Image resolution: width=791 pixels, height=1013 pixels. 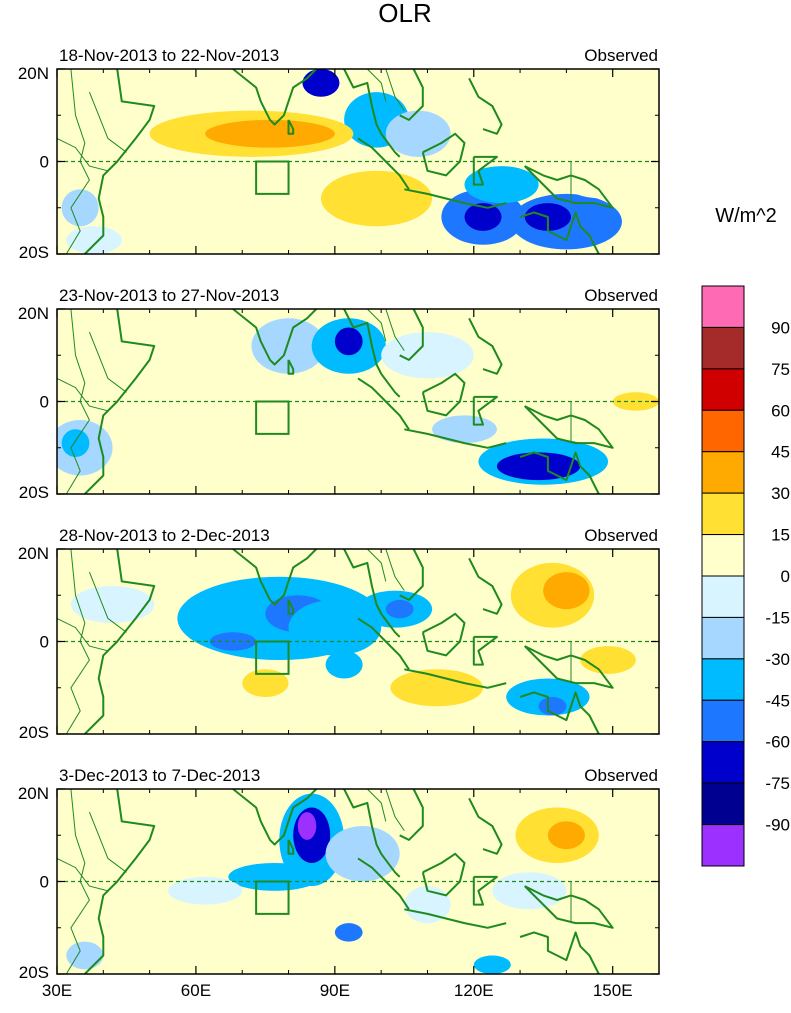 What do you see at coordinates (780, 327) in the screenshot?
I see `colorbar-label: 90` at bounding box center [780, 327].